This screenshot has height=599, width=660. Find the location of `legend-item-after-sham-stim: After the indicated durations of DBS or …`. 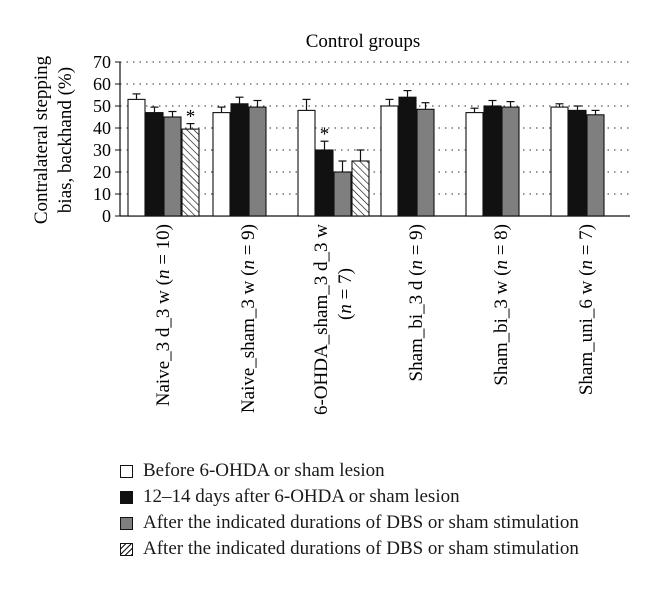

legend-item-after-sham-stim: After the indicated durations of DBS or … is located at coordinates (349, 549).